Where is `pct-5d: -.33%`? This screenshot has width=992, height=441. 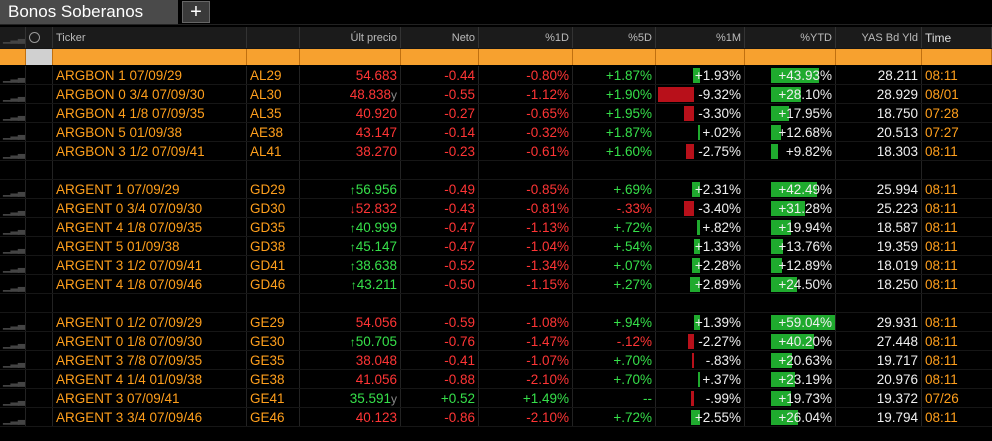 pct-5d: -.33% is located at coordinates (614, 208).